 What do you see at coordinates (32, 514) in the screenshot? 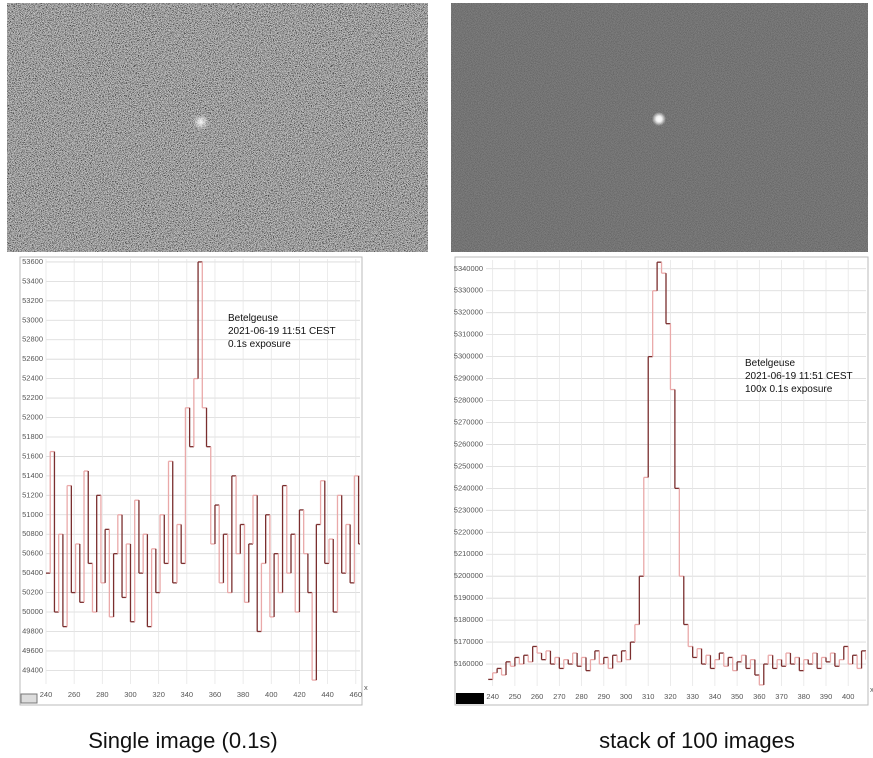
I see `y-tick-label: 51000` at bounding box center [32, 514].